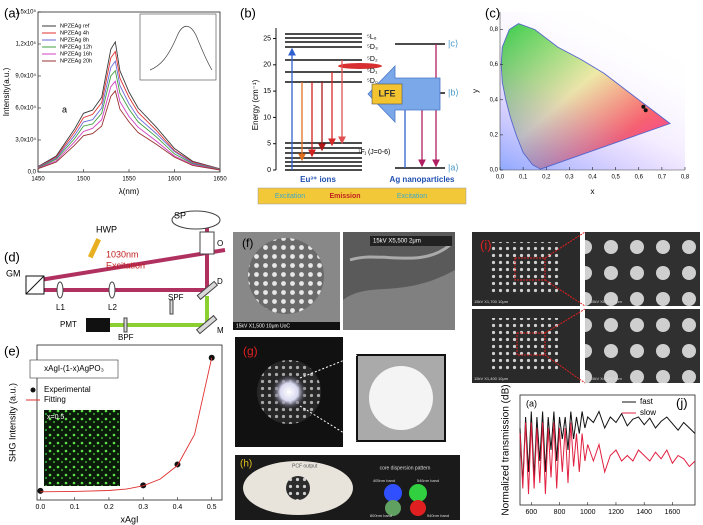 Image resolution: width=703 pixels, height=525 pixels. I want to click on zoom-box, so click(530, 269).